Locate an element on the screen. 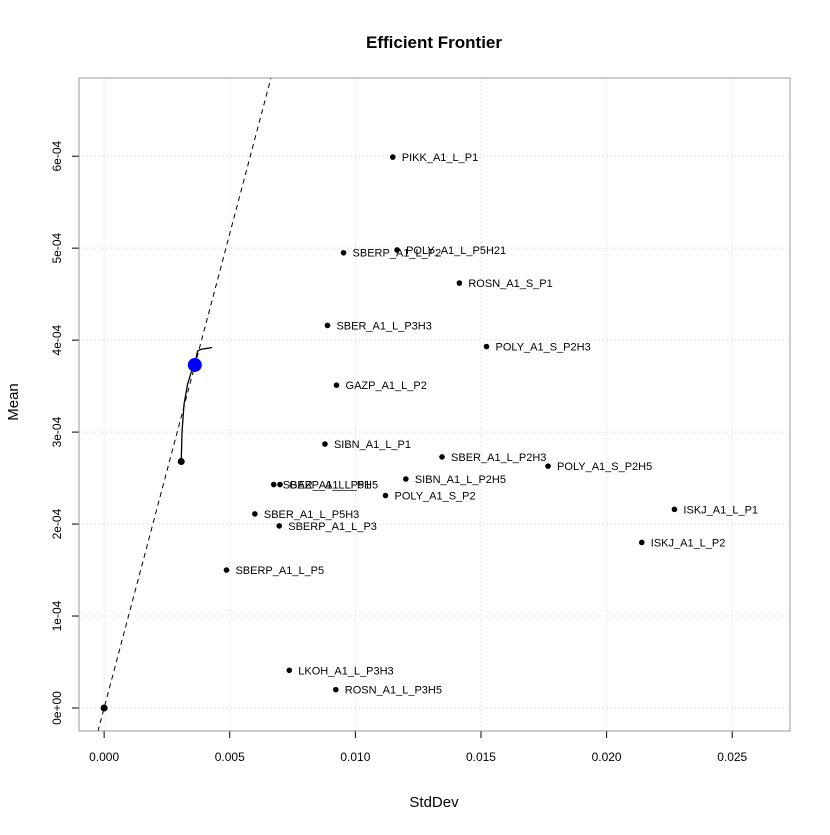 This screenshot has width=830, height=835. asset-label: SBERP_A1_L_P2 is located at coordinates (397, 254).